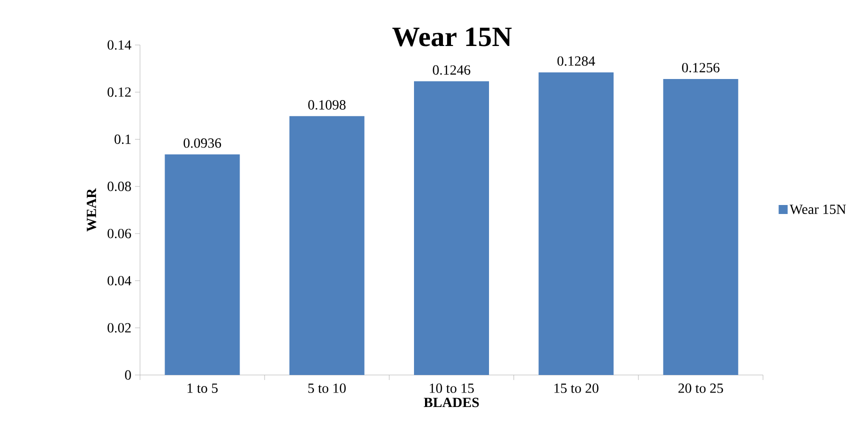 This screenshot has height=437, width=858. What do you see at coordinates (119, 328) in the screenshot?
I see `y-tick-label: 0.02` at bounding box center [119, 328].